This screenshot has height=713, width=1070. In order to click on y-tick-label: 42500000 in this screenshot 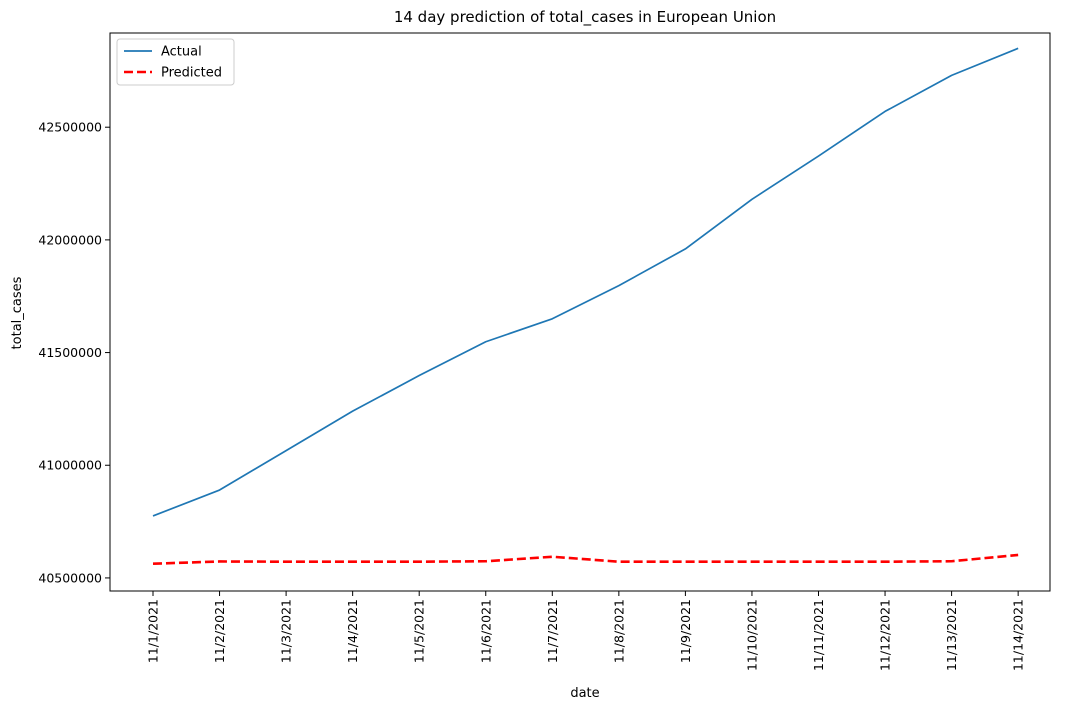, I will do `click(70, 127)`.